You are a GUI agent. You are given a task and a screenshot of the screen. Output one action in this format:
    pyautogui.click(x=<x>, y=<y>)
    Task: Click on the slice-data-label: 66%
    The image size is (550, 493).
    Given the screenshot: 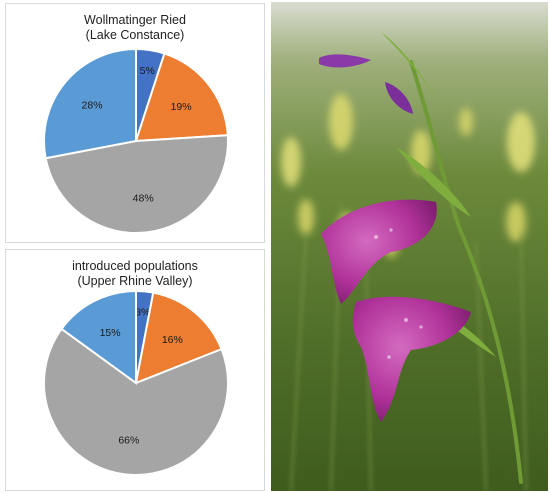 What is the action you would take?
    pyautogui.click(x=128, y=441)
    